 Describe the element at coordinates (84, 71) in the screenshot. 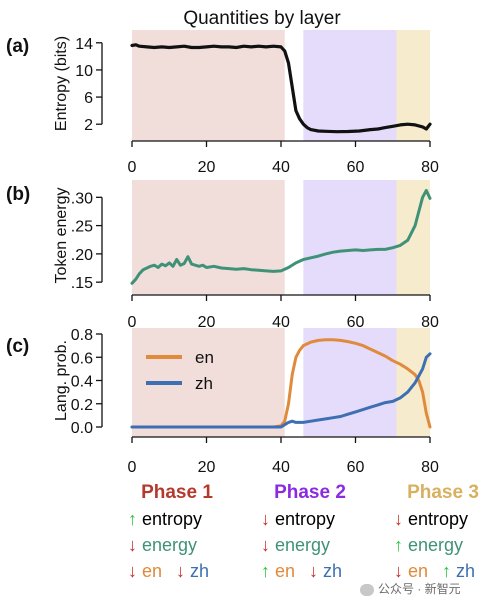

I see `y-tick-label: 10` at that location.